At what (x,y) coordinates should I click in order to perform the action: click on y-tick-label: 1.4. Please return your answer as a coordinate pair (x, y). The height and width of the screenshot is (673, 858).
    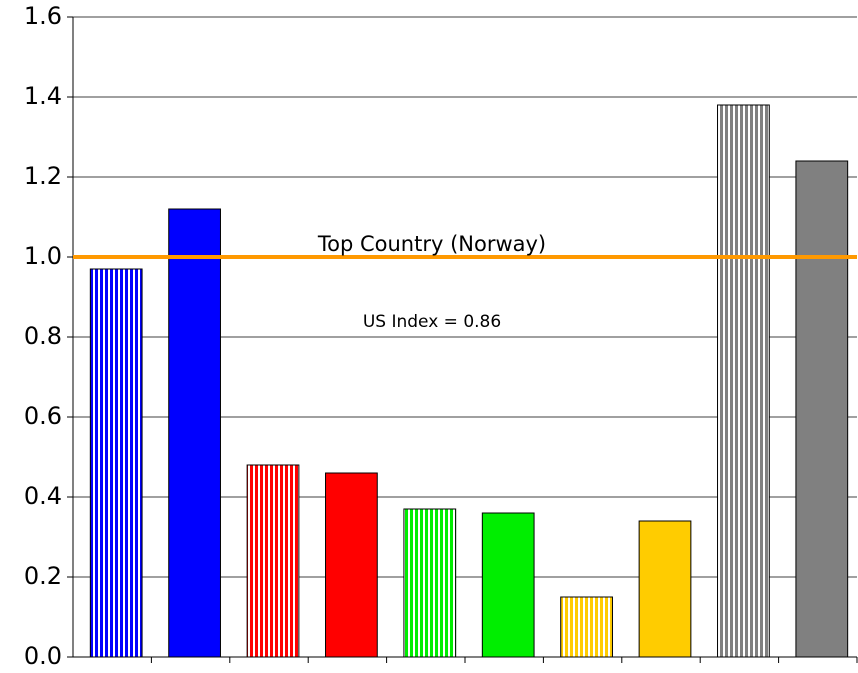
    Looking at the image, I should click on (43, 96).